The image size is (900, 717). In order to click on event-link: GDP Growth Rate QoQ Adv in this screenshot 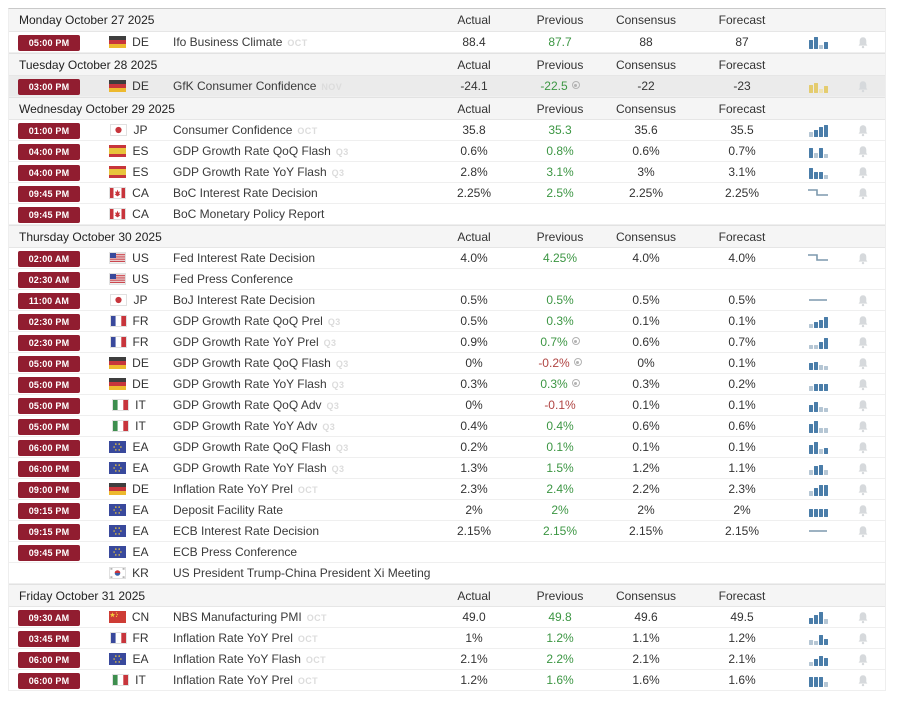, I will do `click(247, 405)`.